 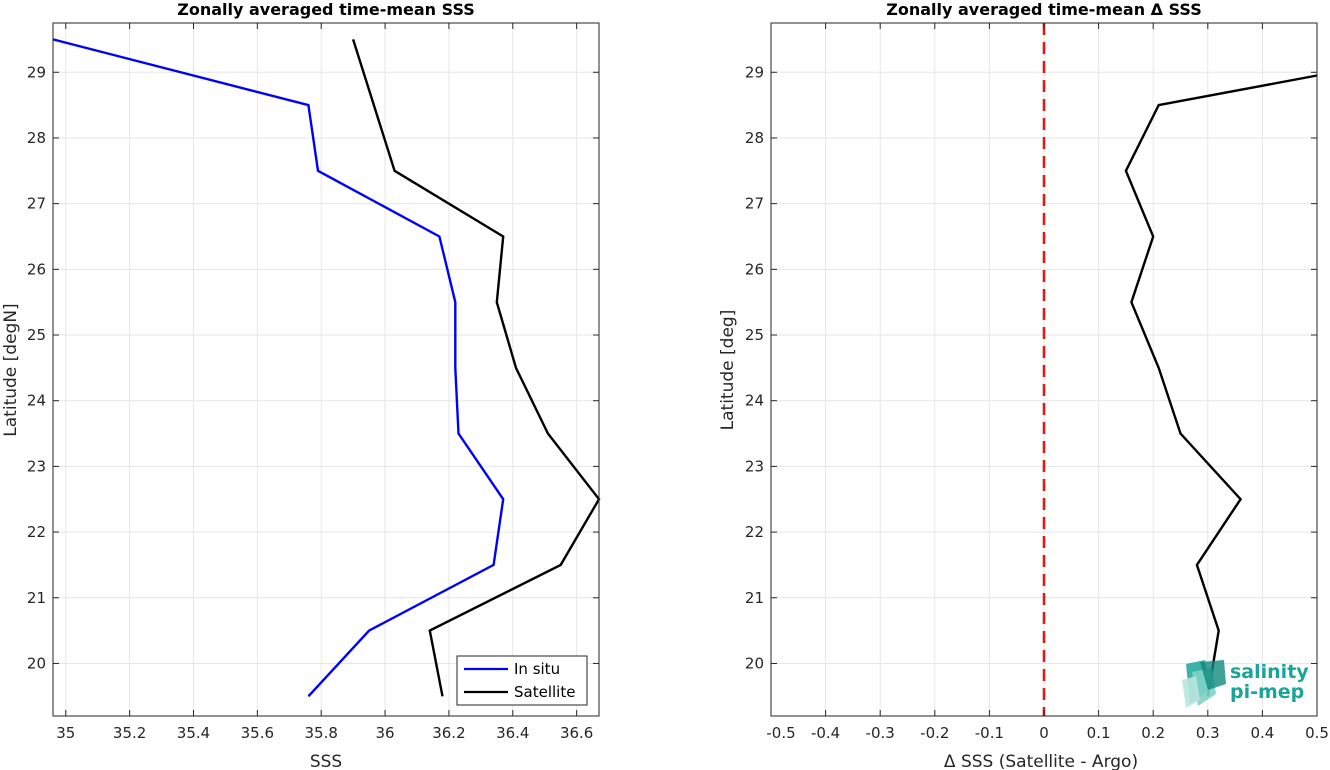 What do you see at coordinates (1153, 733) in the screenshot?
I see `x-tick-label: 0.2` at bounding box center [1153, 733].